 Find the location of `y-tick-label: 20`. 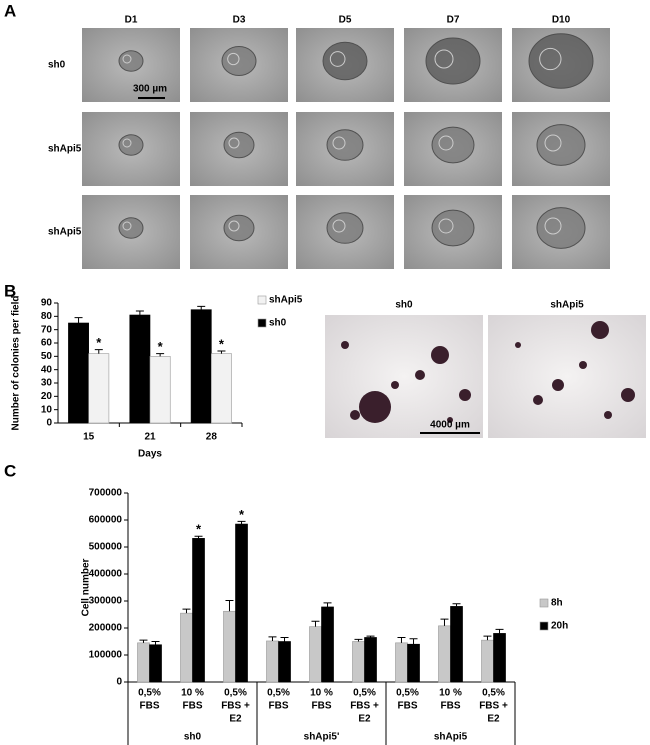

y-tick-label: 20 is located at coordinates (47, 396).